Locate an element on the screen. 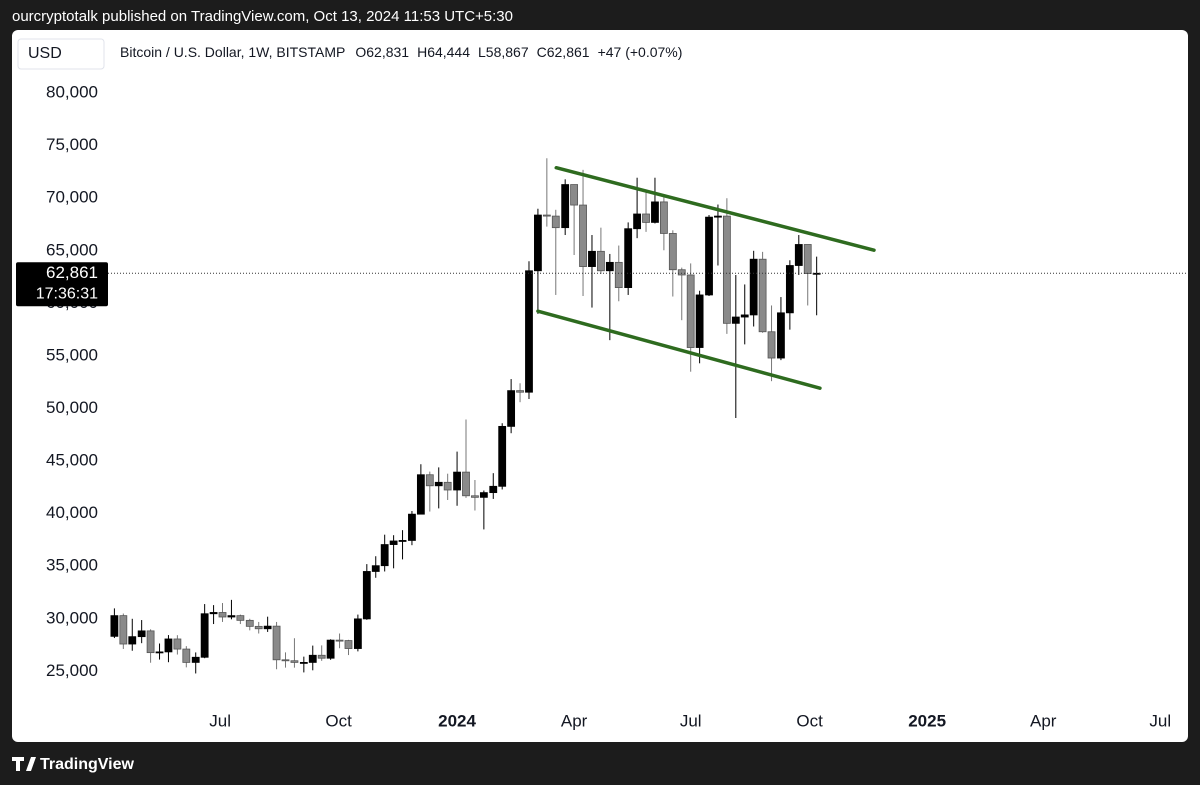 Image resolution: width=1200 pixels, height=785 pixels. trend-line is located at coordinates (679, 349).